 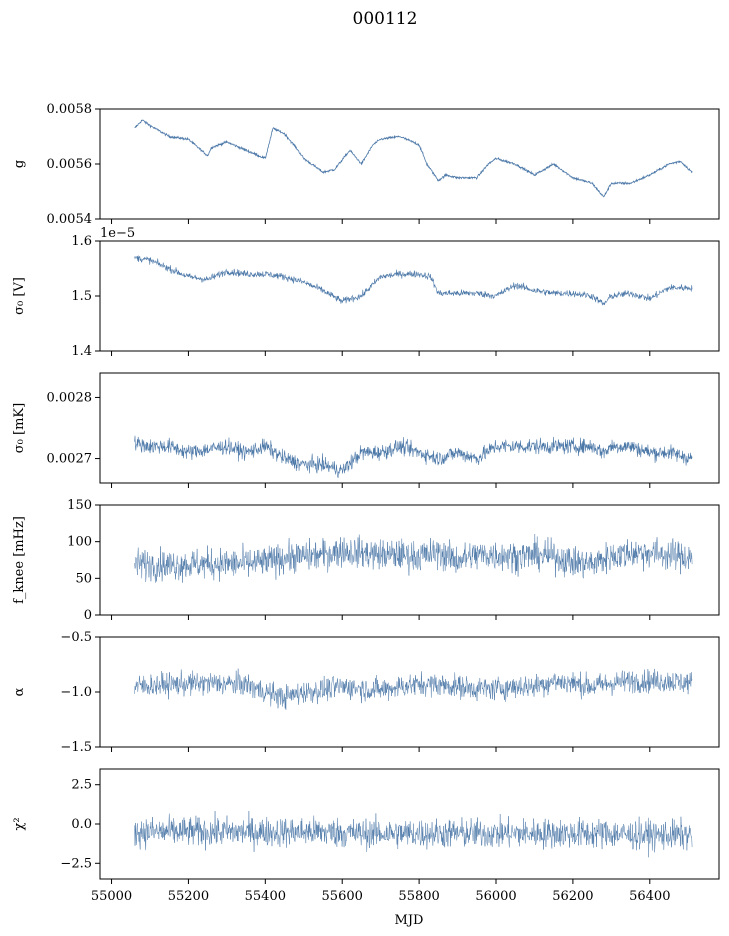 What do you see at coordinates (495, 896) in the screenshot?
I see `x-tick-label-5: 56000` at bounding box center [495, 896].